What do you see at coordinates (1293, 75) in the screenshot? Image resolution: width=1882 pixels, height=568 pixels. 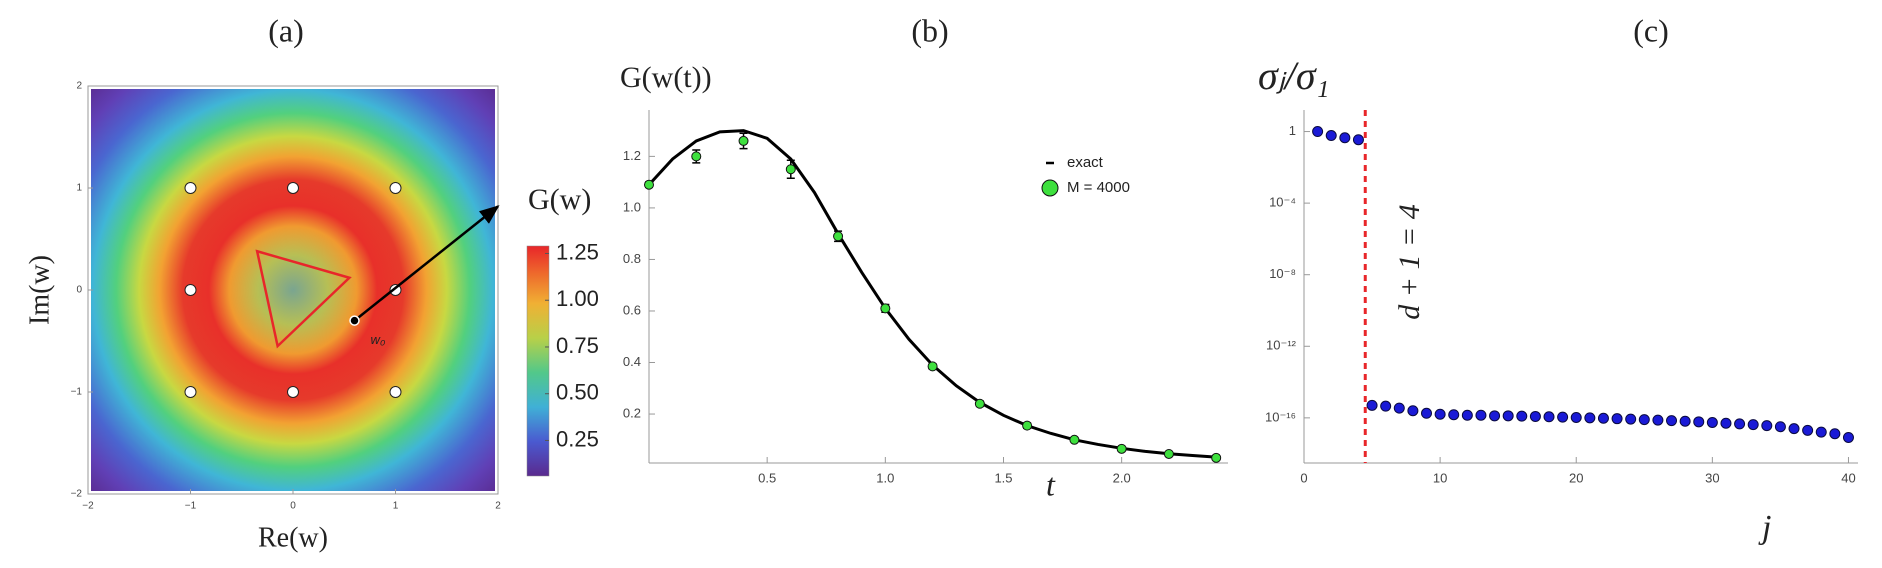 I see `y-axis-label: σⱼ/σ₁` at bounding box center [1293, 75].